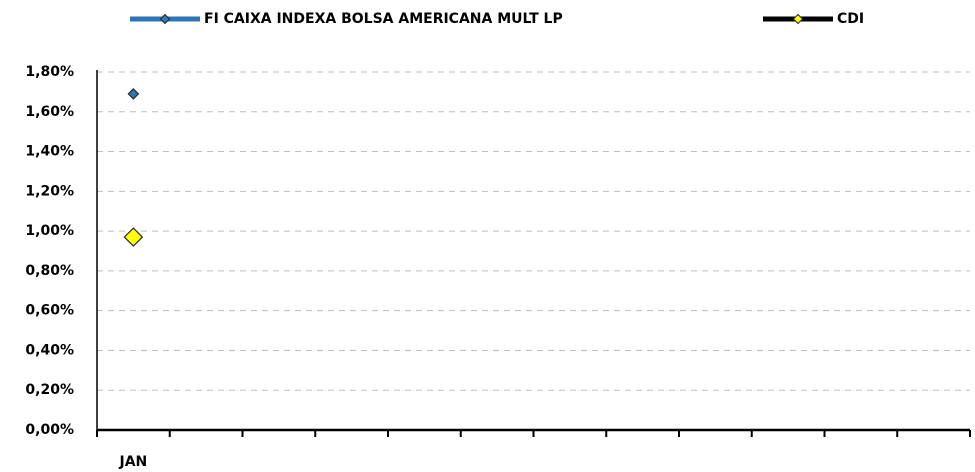 This screenshot has width=975, height=472. I want to click on legend-label: CDI, so click(850, 19).